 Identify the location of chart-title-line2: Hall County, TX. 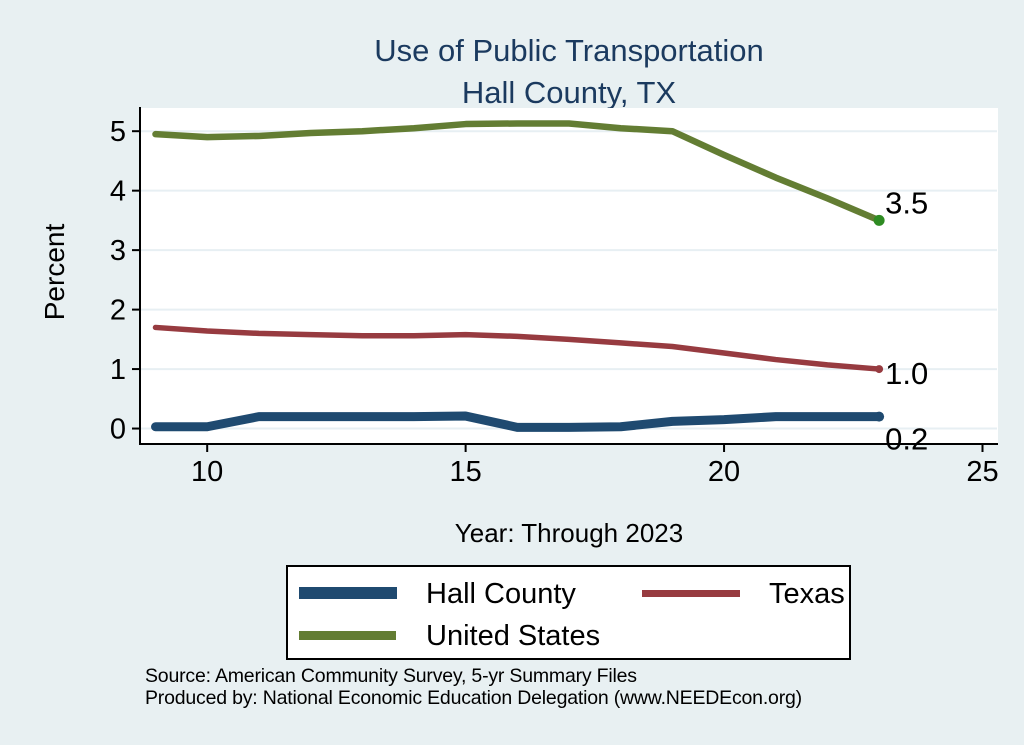
(569, 92).